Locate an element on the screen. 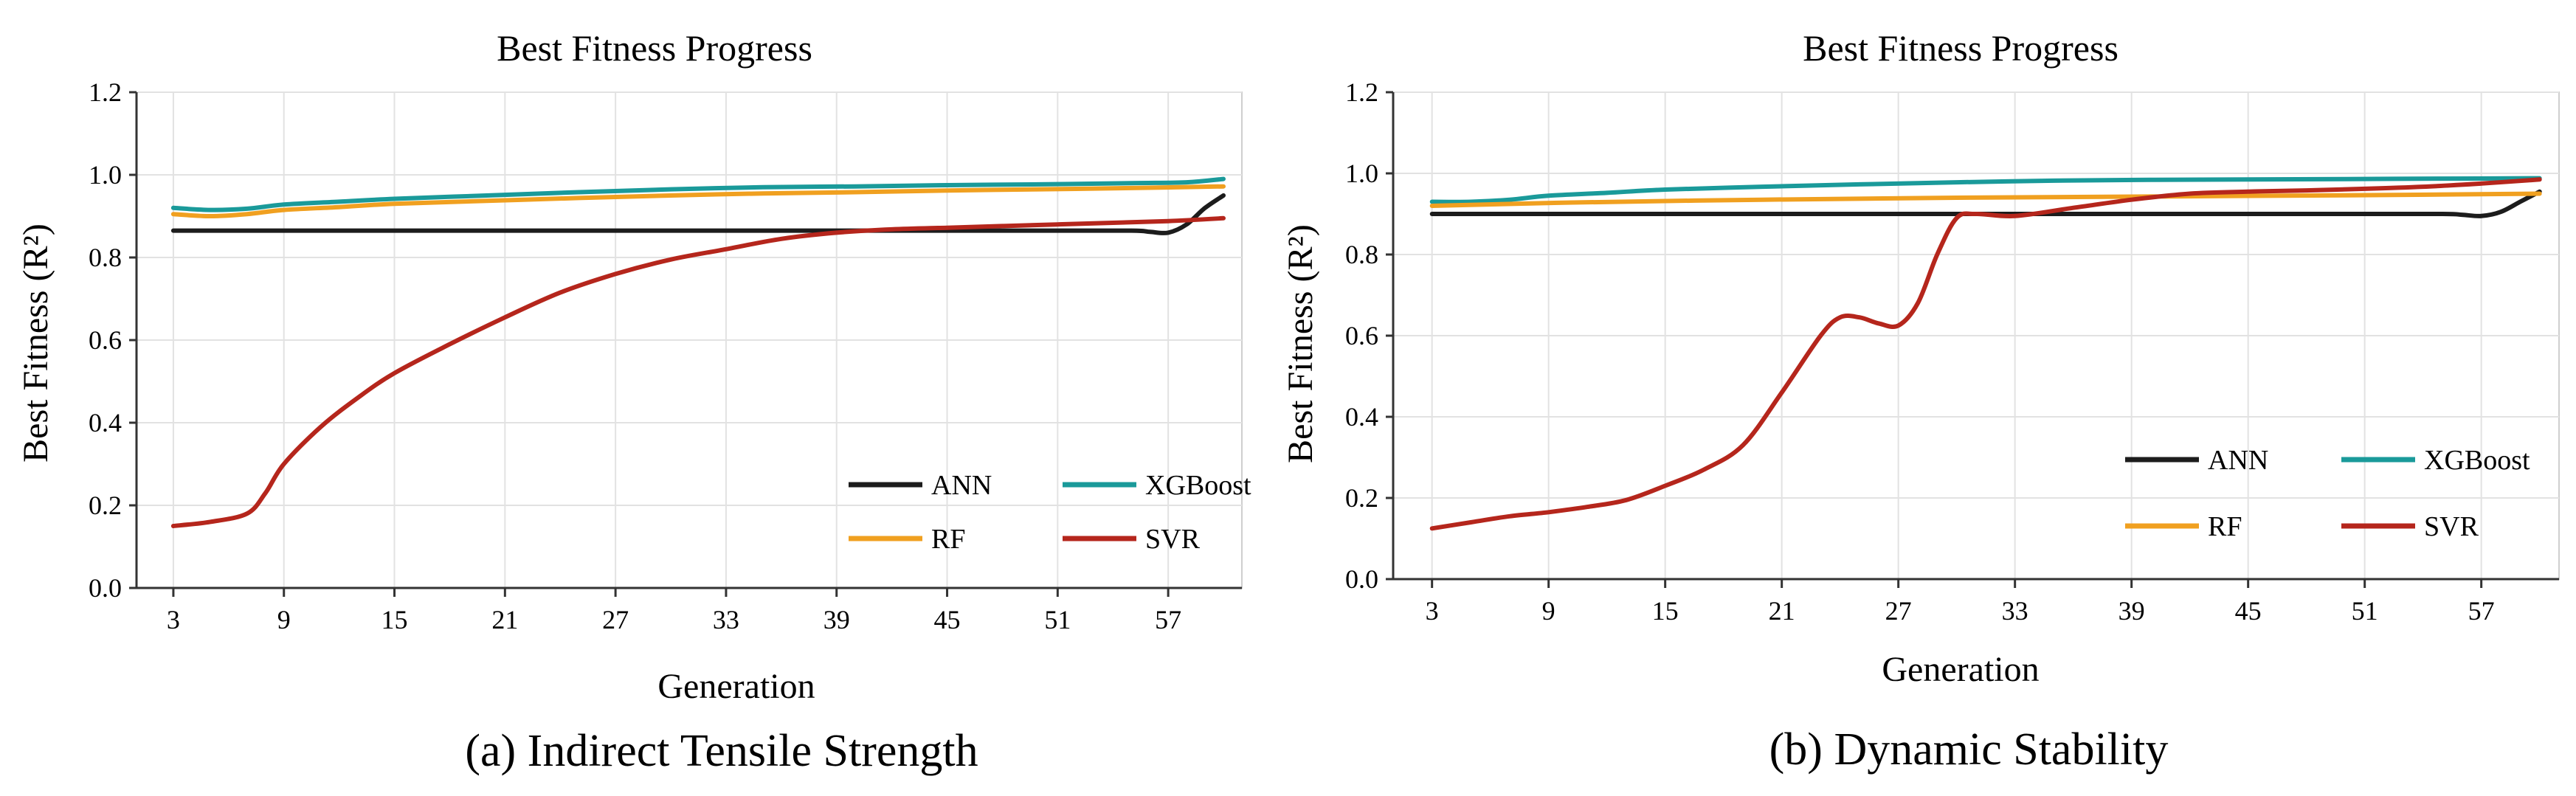 Image resolution: width=2576 pixels, height=796 pixels. series-line-ann is located at coordinates (1986, 203).